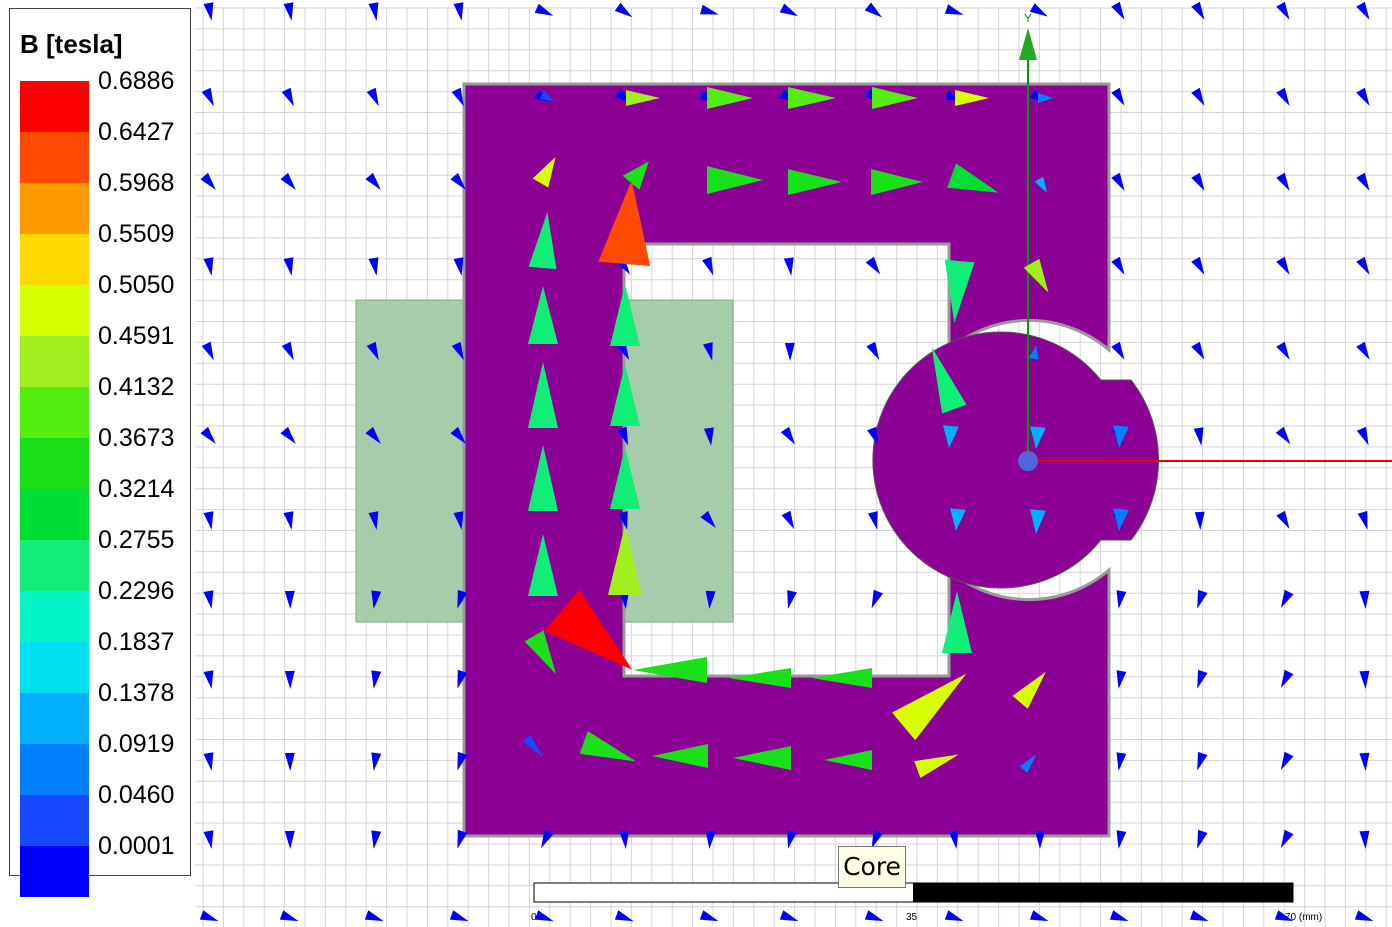 This screenshot has width=1392, height=927. I want to click on legend-value: 0.5050, so click(136, 285).